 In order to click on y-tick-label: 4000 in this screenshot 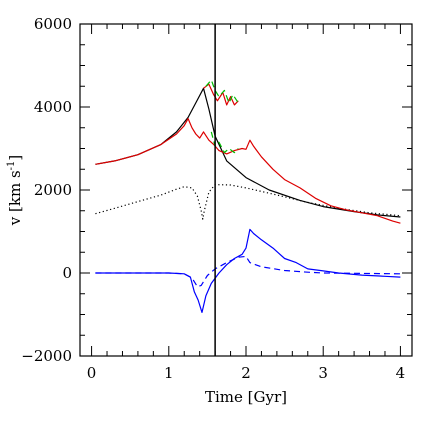, I will do `click(53, 107)`.